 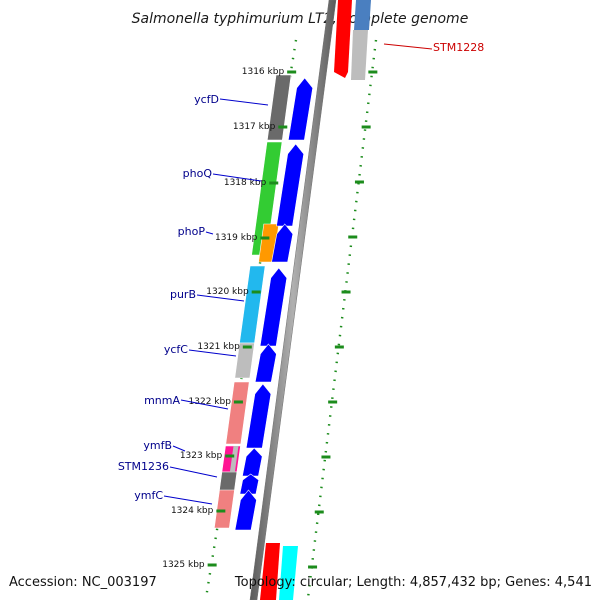 I want to click on tick-label-9: 1324 kbp, so click(x=192, y=511).